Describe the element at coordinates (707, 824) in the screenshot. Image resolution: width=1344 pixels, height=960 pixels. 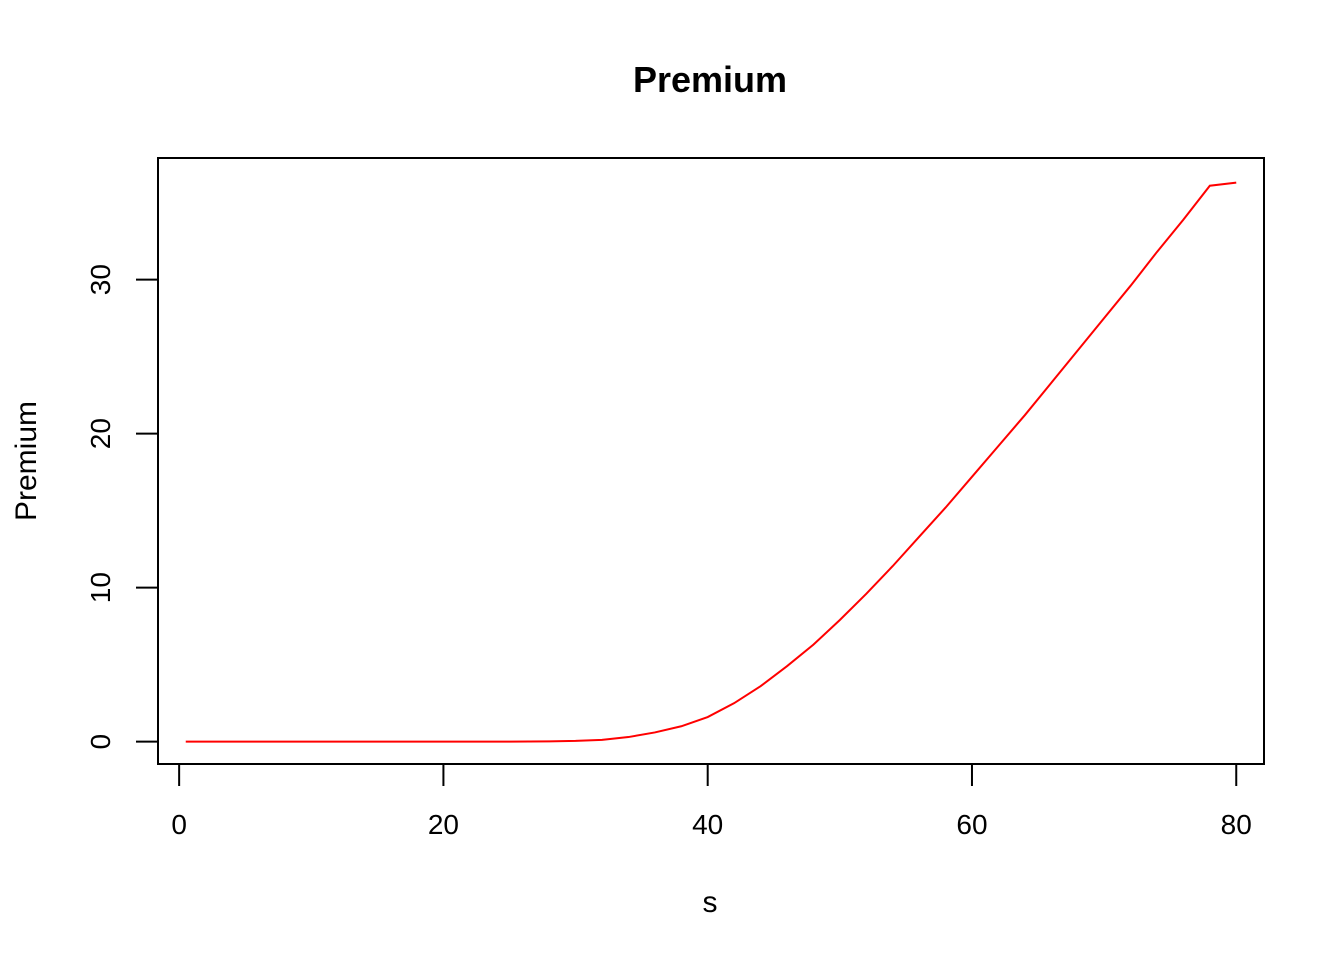
I see `x-tick-label: 40` at that location.